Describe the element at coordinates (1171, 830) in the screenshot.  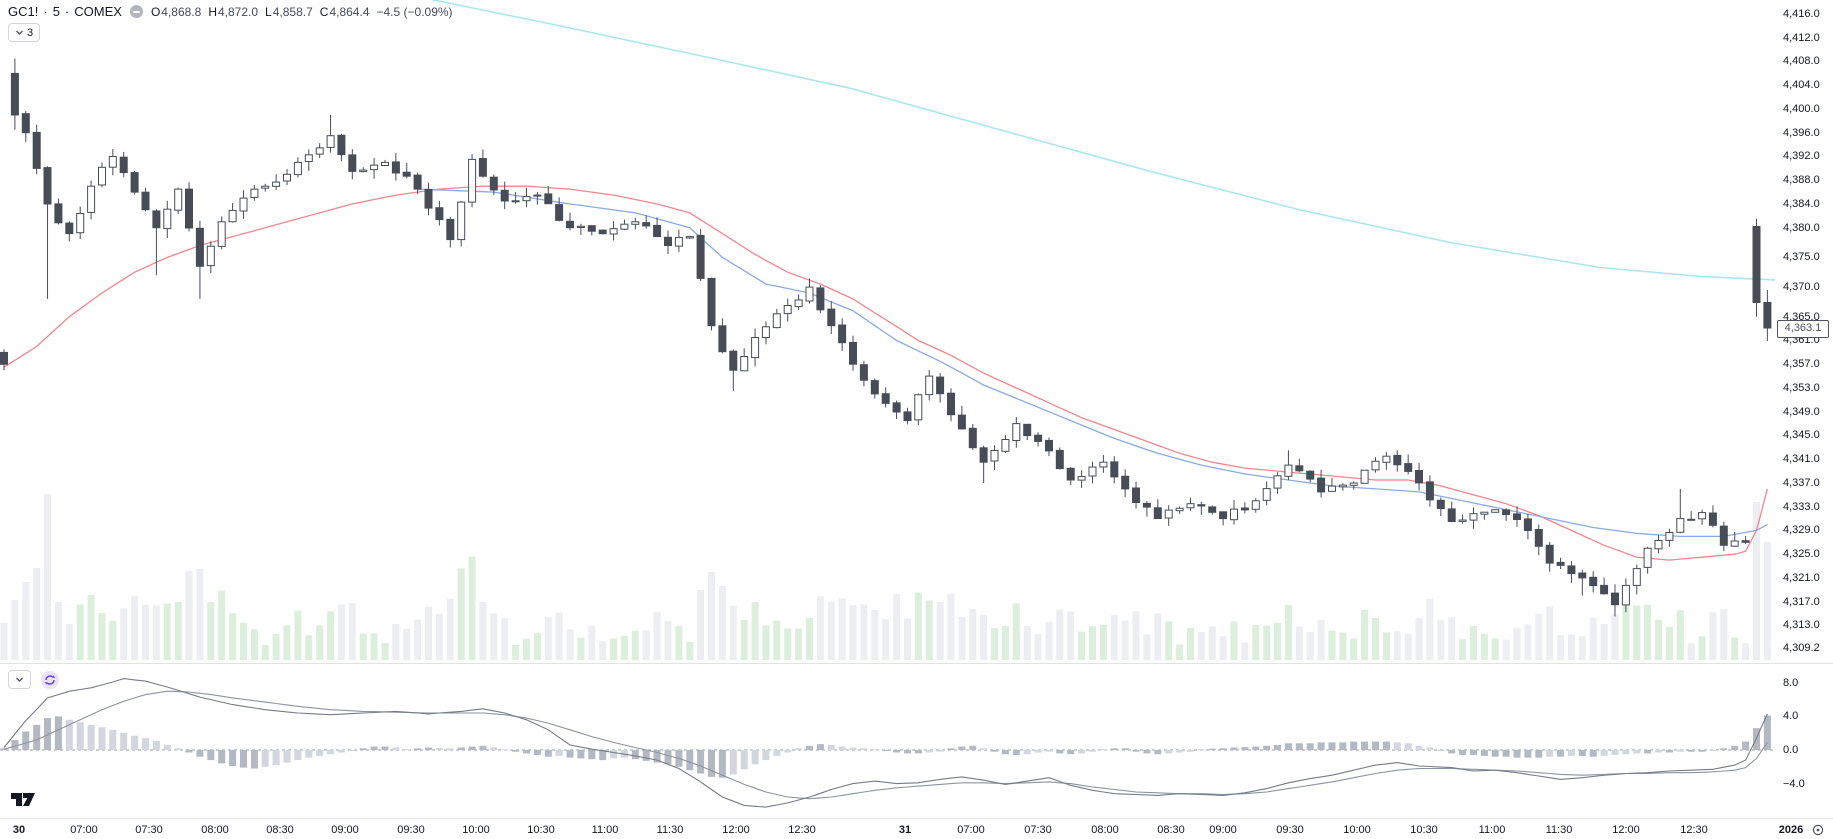
I see `time-axis-label: 08:30` at that location.